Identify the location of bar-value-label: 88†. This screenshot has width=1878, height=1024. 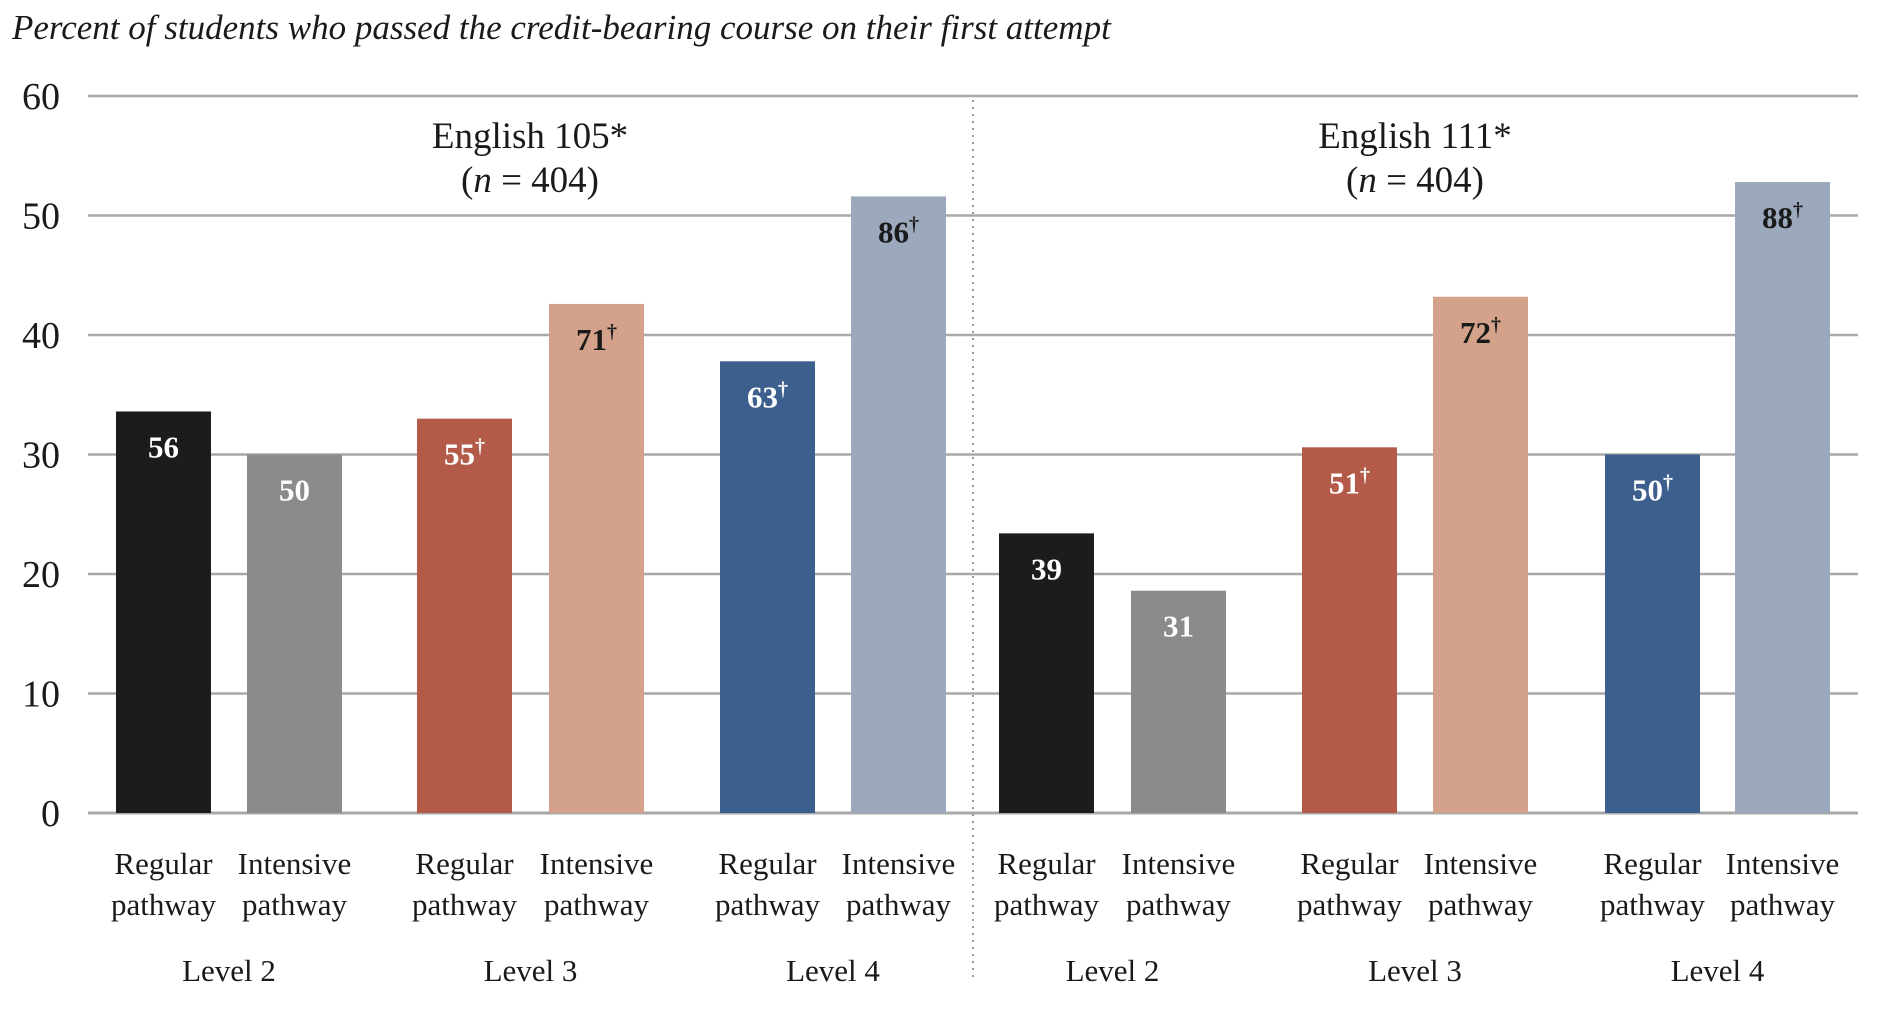
(1782, 217).